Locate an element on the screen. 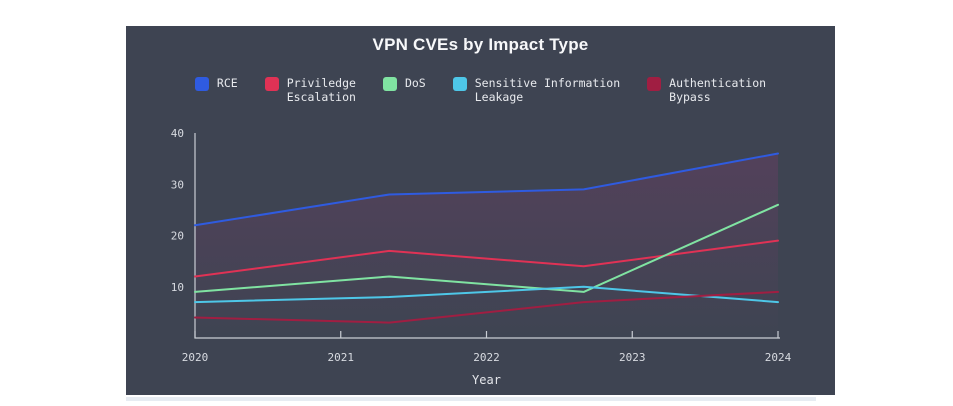 The height and width of the screenshot is (406, 953). x-tick-label: 2024 is located at coordinates (778, 357).